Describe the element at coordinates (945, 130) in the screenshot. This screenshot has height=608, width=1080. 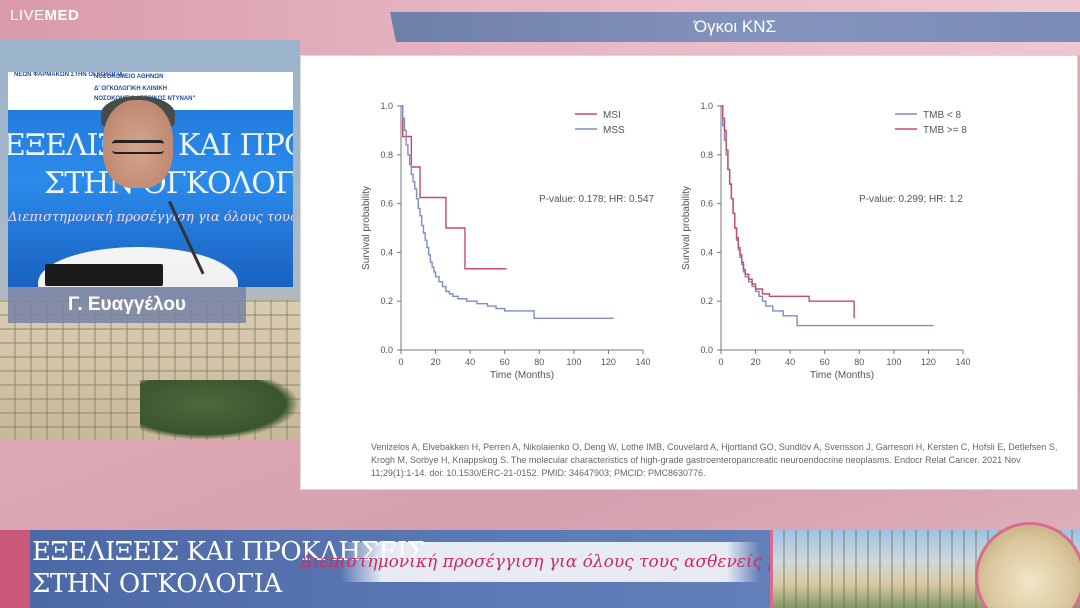
I see `legend-label: TMB >= 8` at that location.